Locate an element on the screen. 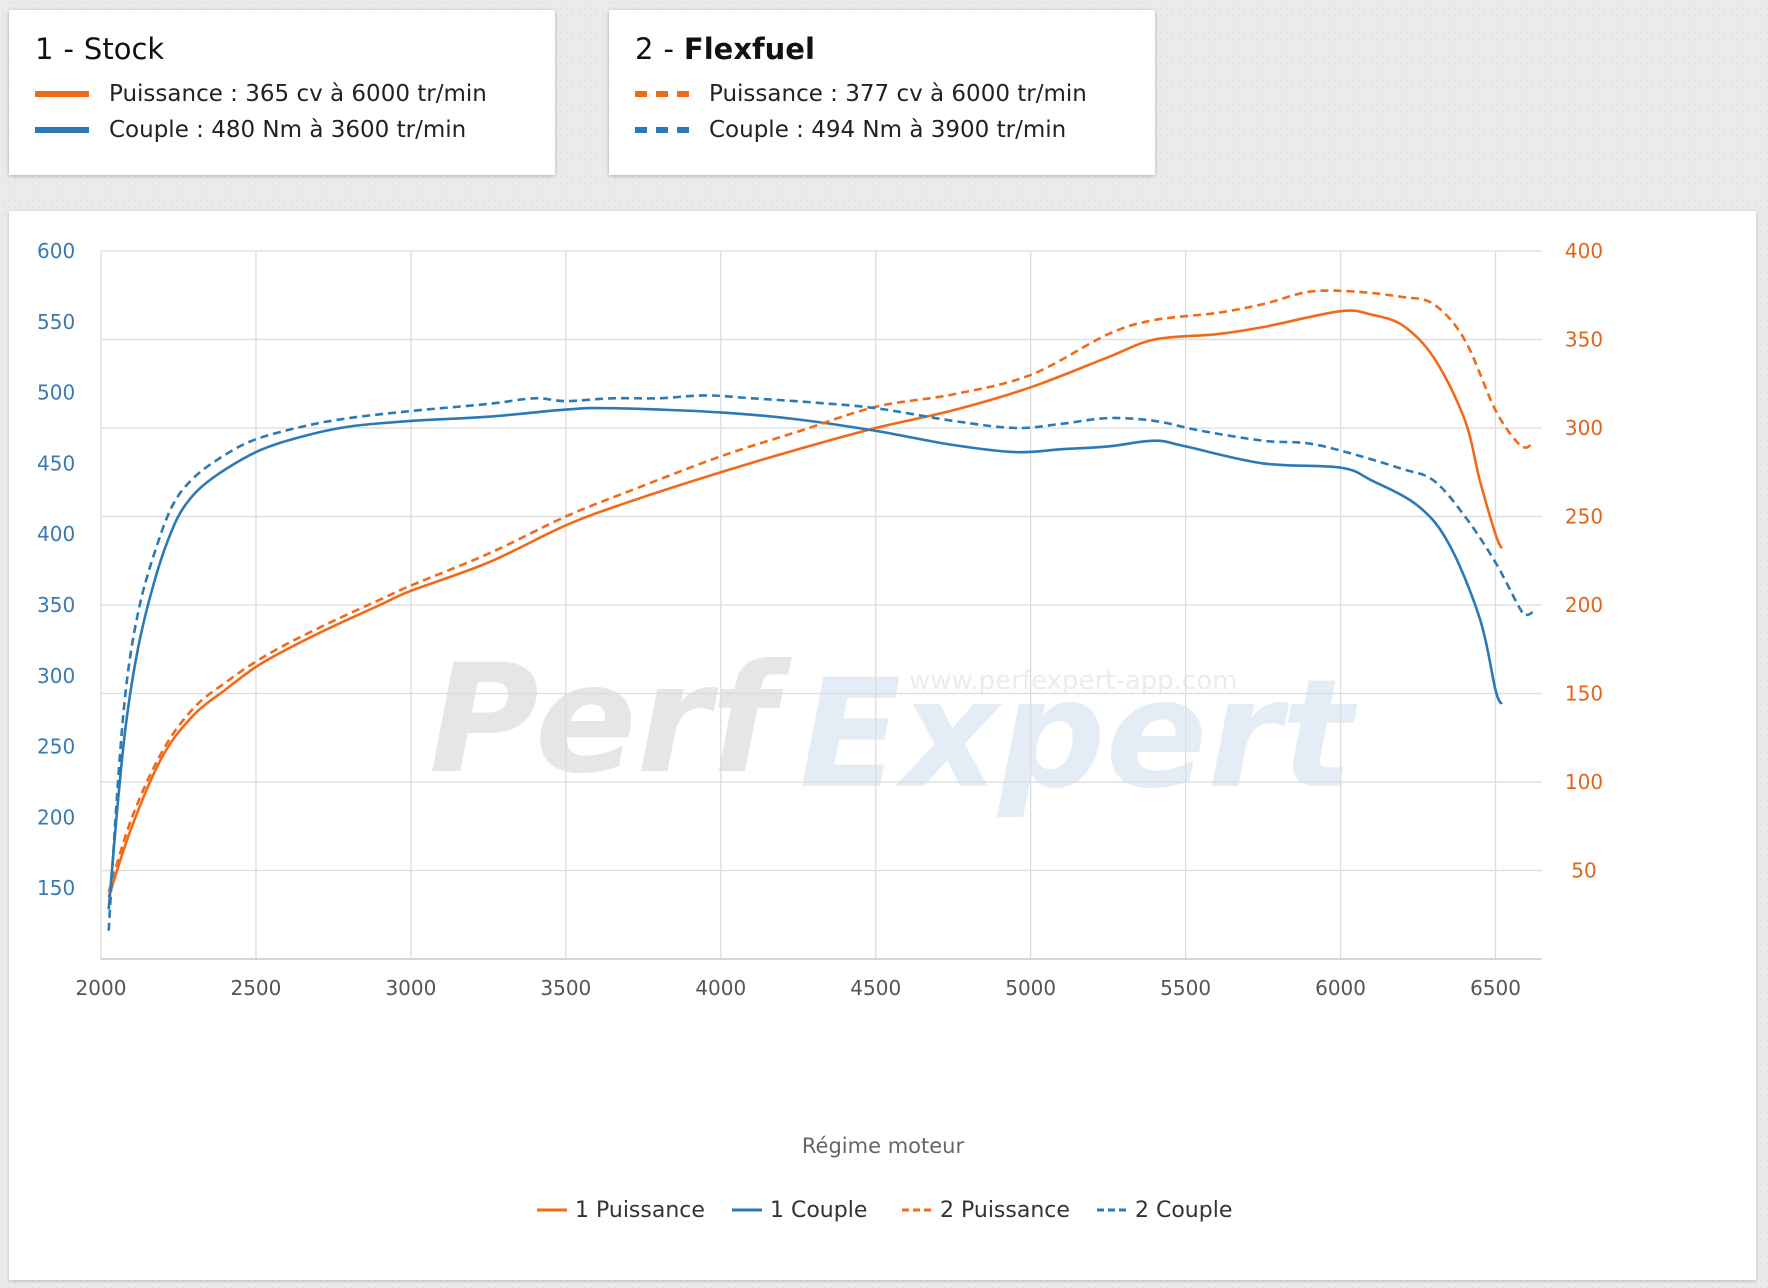 This screenshot has width=1768, height=1288. torque-row: Couple : 494 Nm à 3900 tr/min is located at coordinates (882, 130).